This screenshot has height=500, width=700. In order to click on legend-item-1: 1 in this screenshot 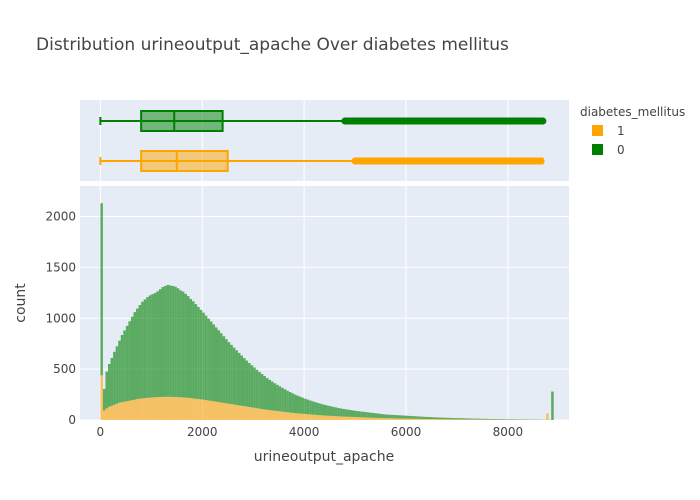, I will do `click(608, 131)`.